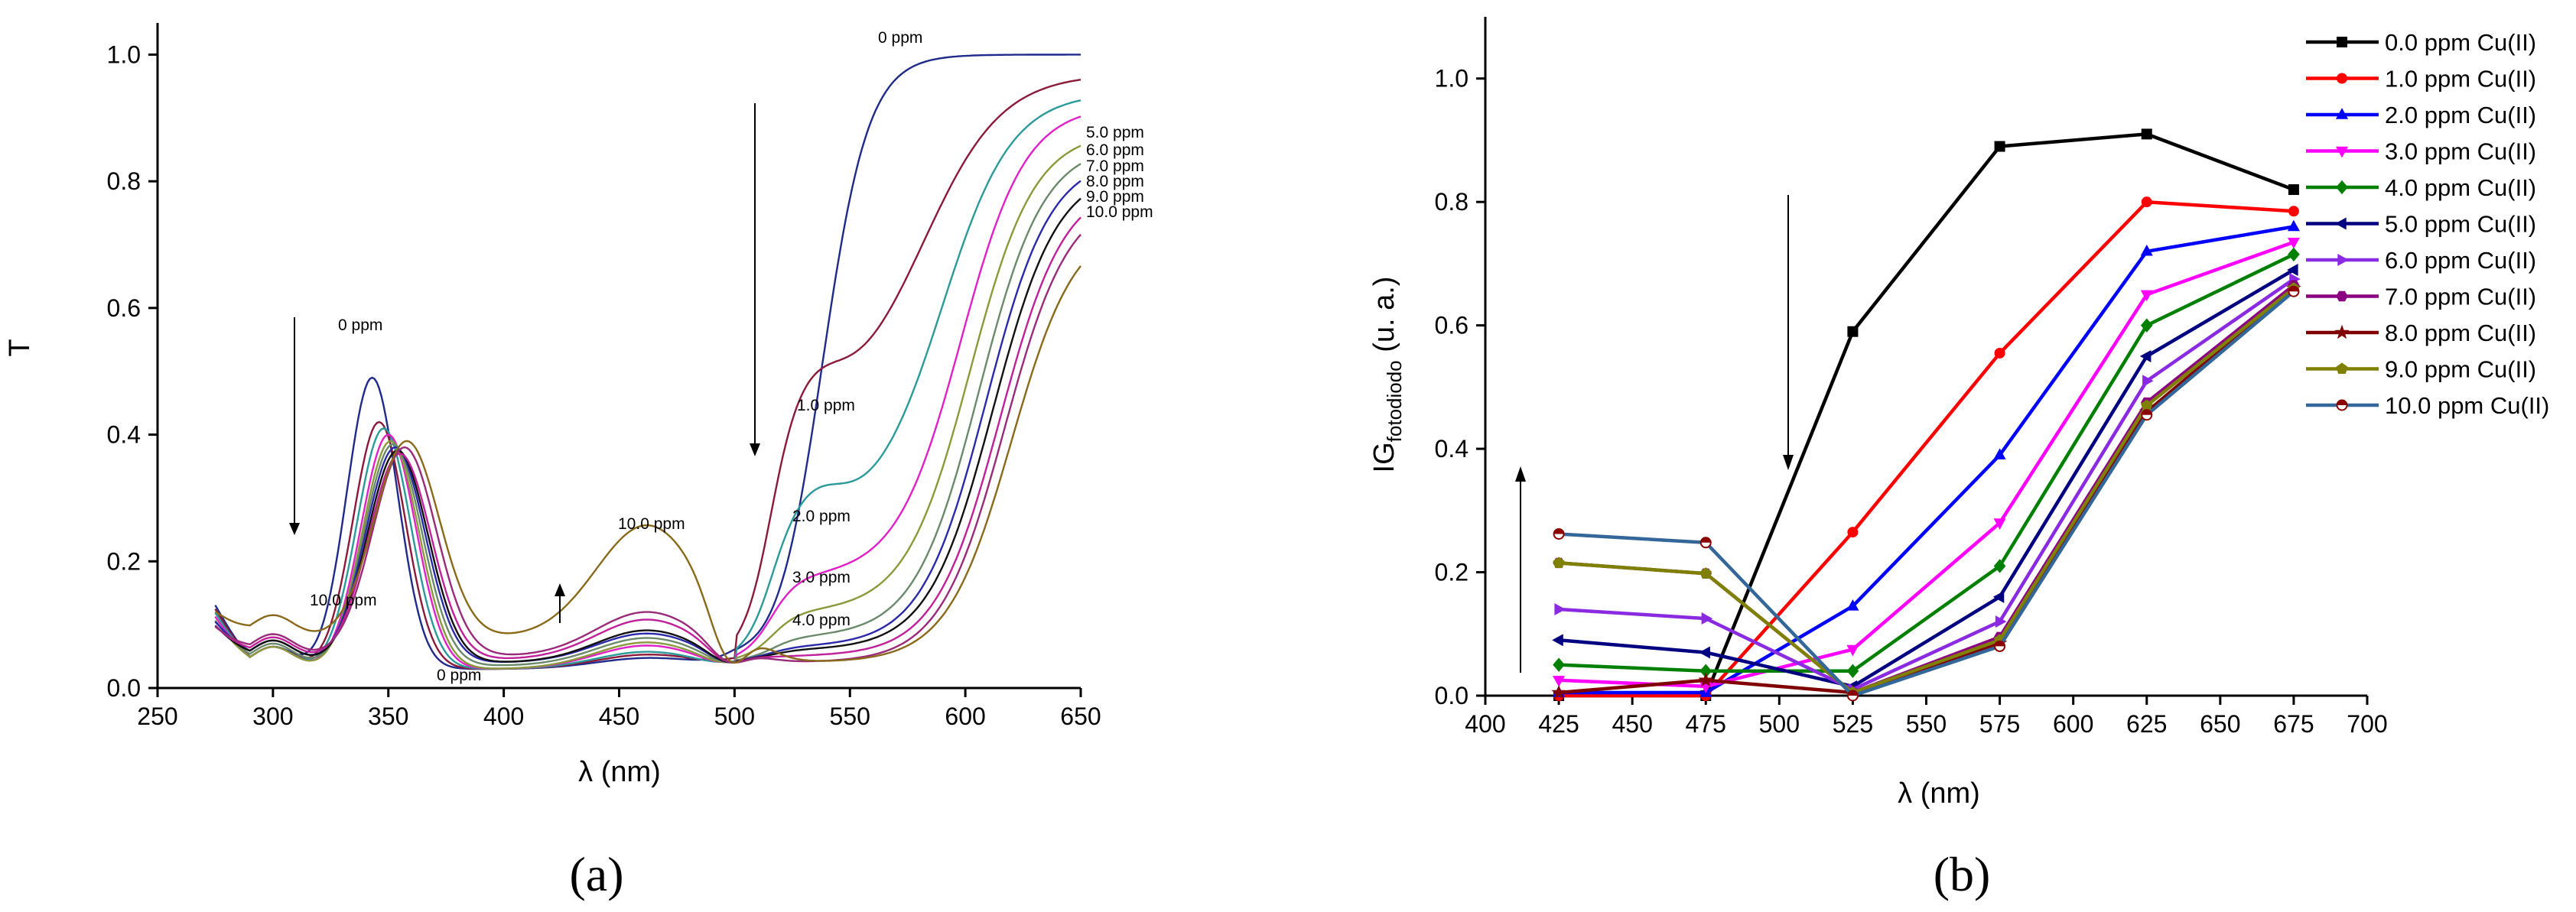  I want to click on panel-a-x-tick-label: 250, so click(157, 716).